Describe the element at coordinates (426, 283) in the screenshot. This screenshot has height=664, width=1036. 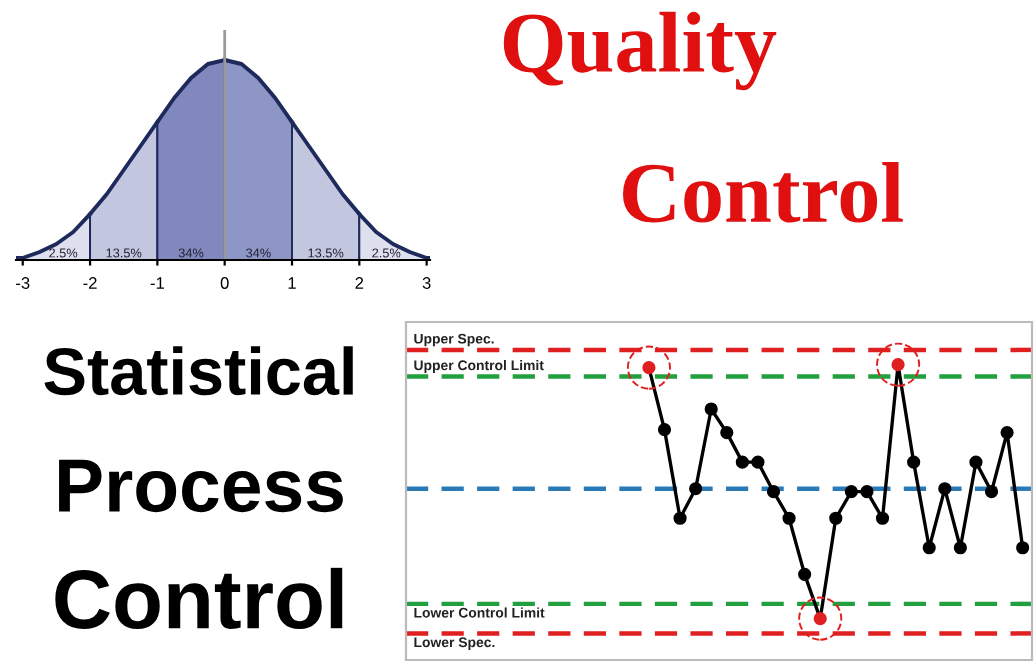
I see `x-tick-label: 3` at that location.